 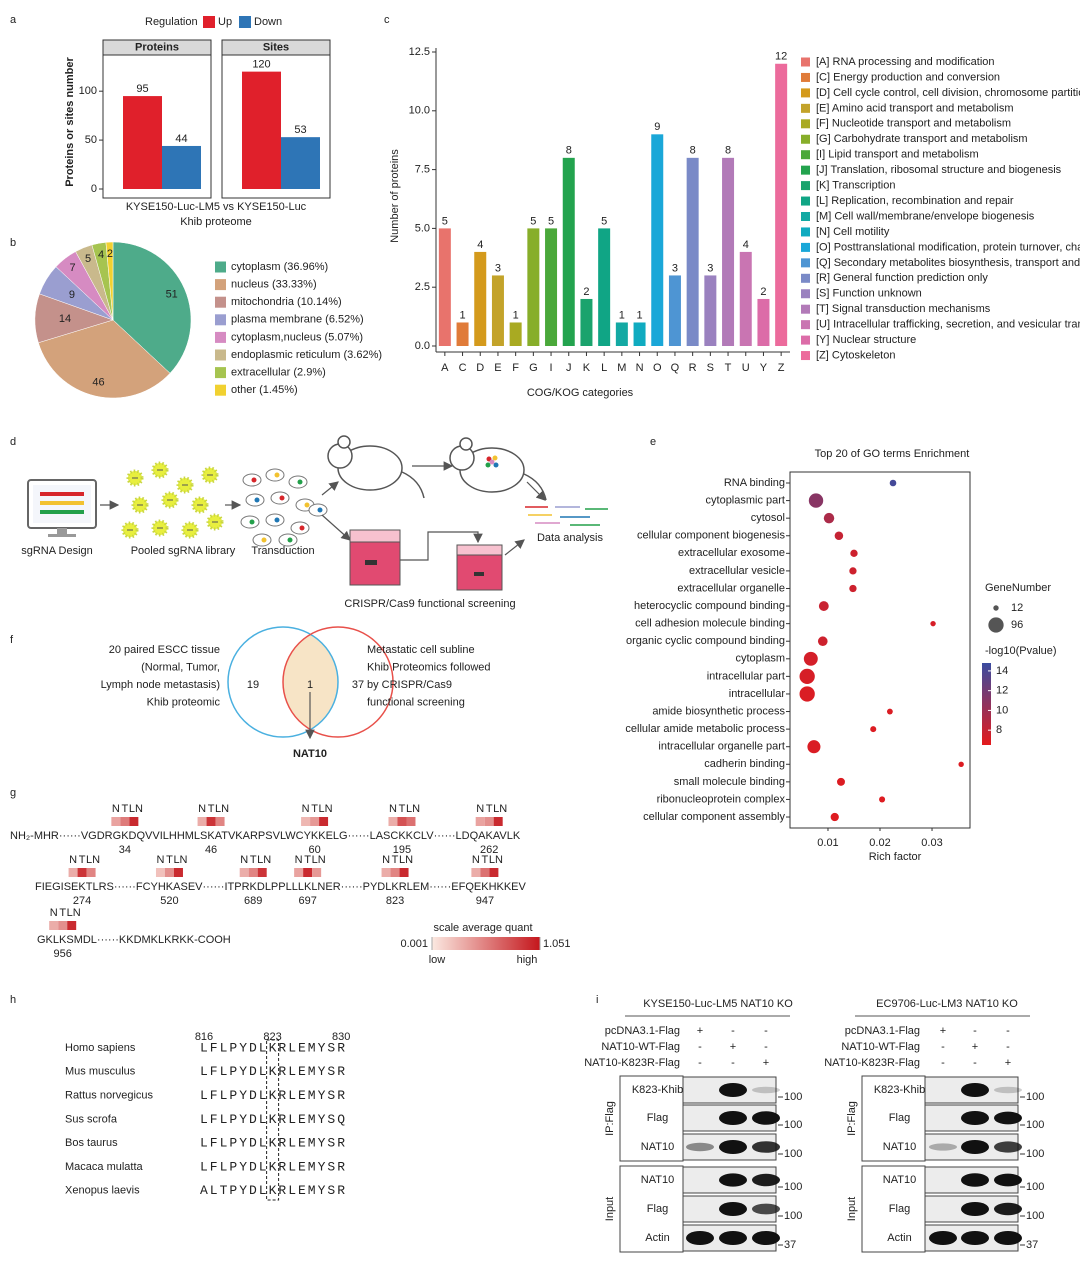 I want to click on color-tick-label: 14, so click(x=1002, y=671).